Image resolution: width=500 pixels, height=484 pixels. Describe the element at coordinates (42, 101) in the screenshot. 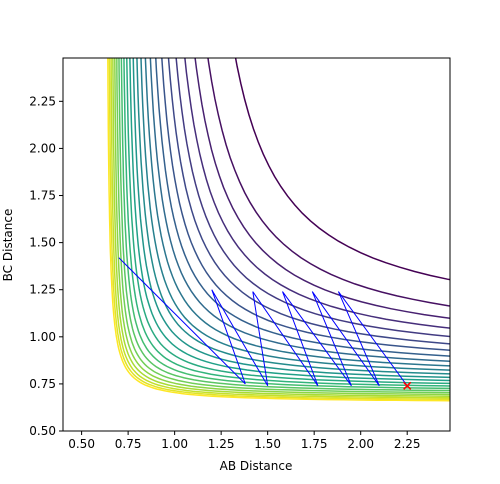

I see `y-tick-label: 2.25` at that location.